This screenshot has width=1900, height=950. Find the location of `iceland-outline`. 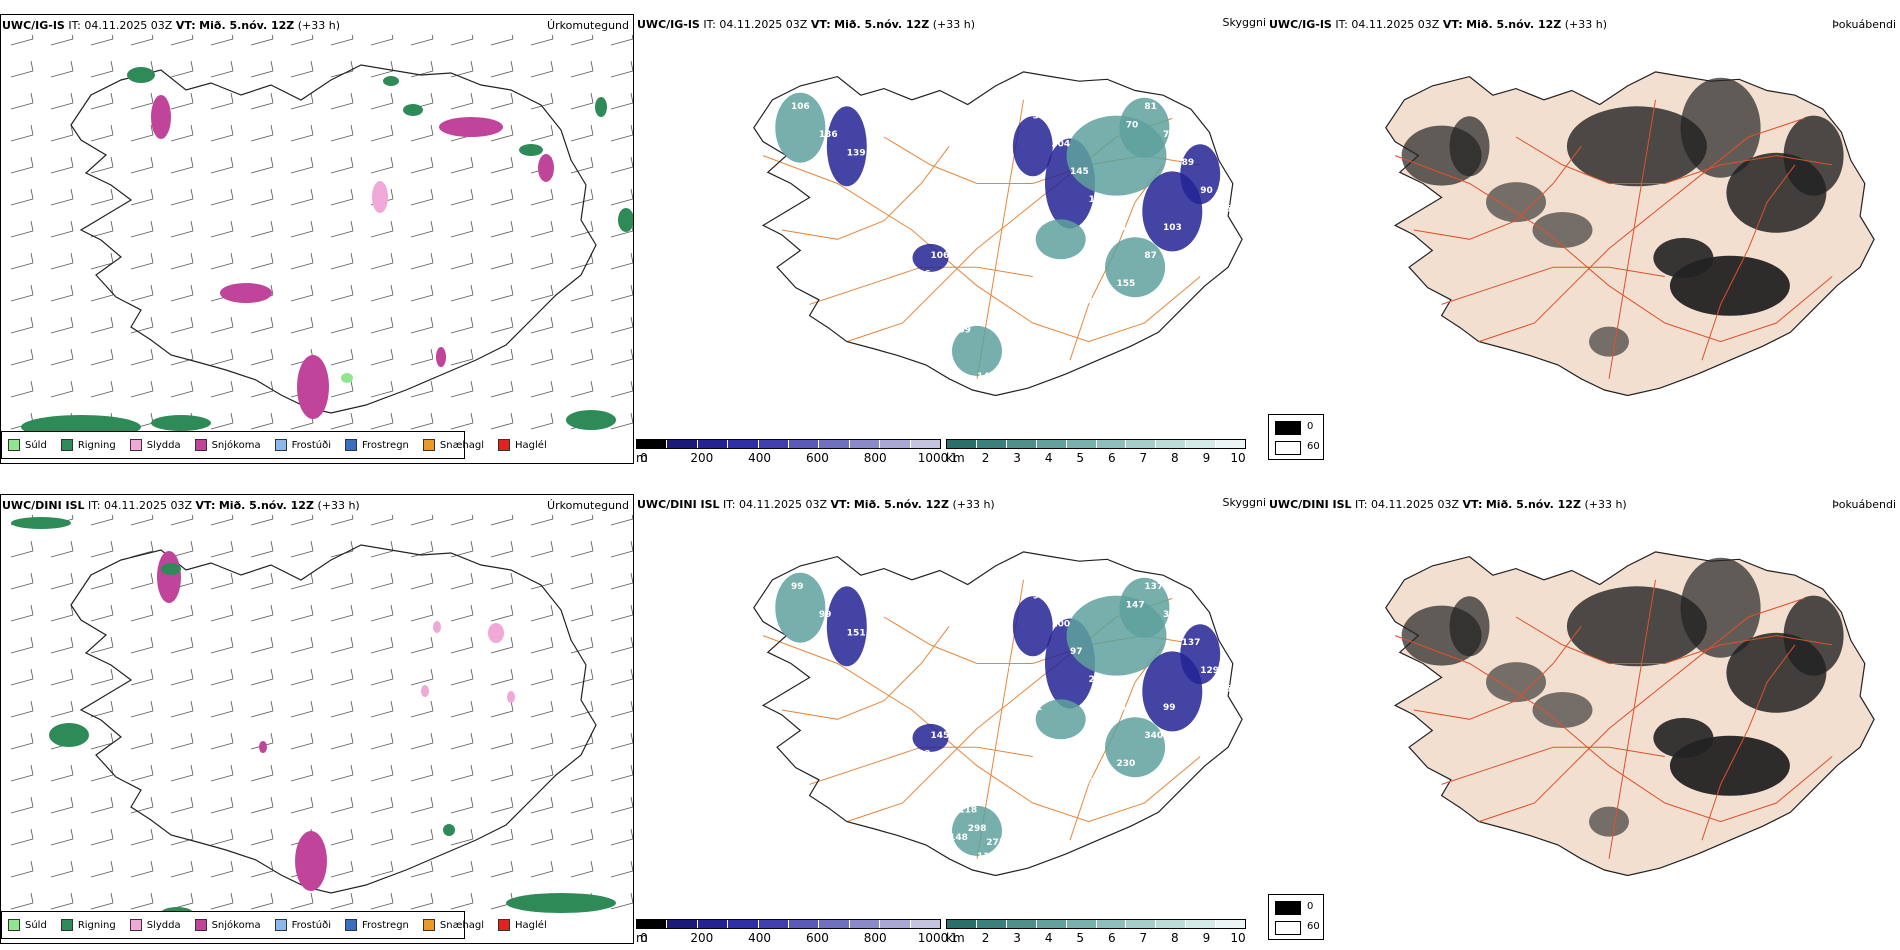

iceland-outline is located at coordinates (333, 239).